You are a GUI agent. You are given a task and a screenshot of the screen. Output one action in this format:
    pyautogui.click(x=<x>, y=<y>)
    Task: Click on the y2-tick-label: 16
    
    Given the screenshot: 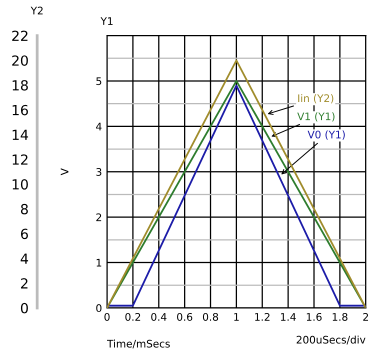 What is the action you would take?
    pyautogui.click(x=20, y=110)
    